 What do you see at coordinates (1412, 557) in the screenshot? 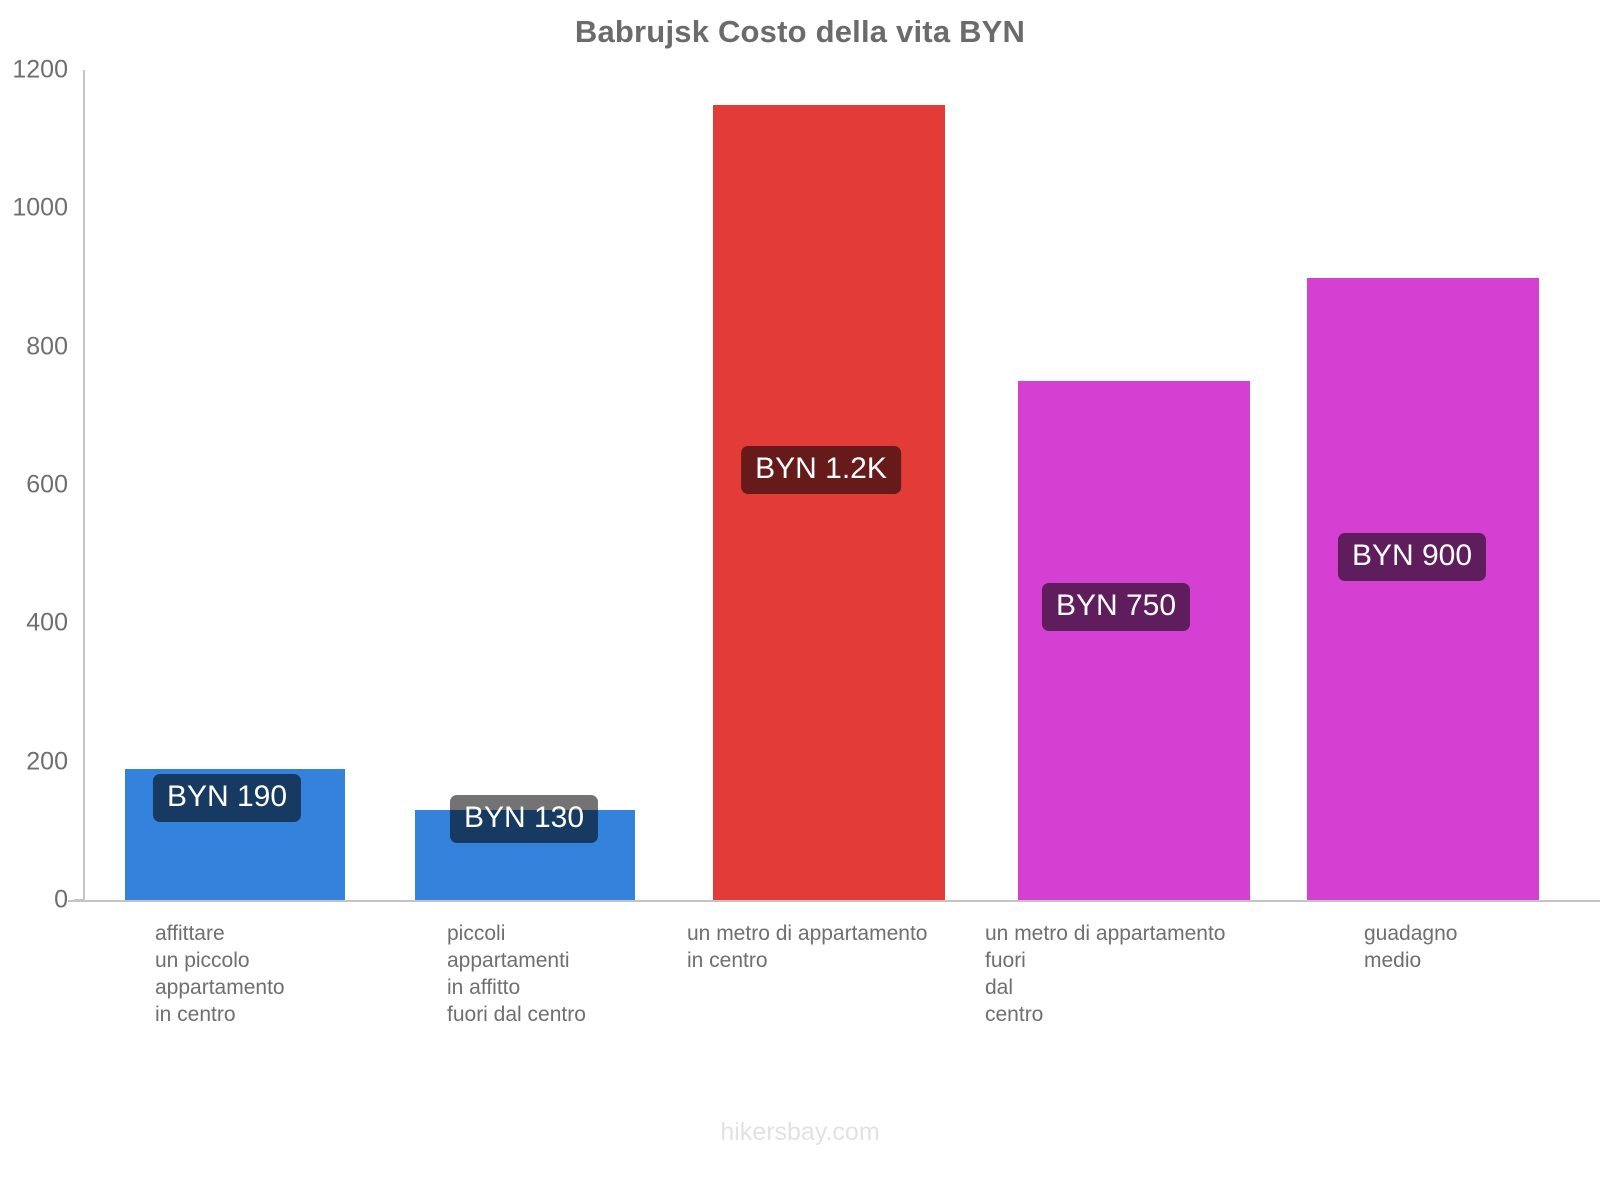
I see `bar-value-label-4: BYN 900` at bounding box center [1412, 557].